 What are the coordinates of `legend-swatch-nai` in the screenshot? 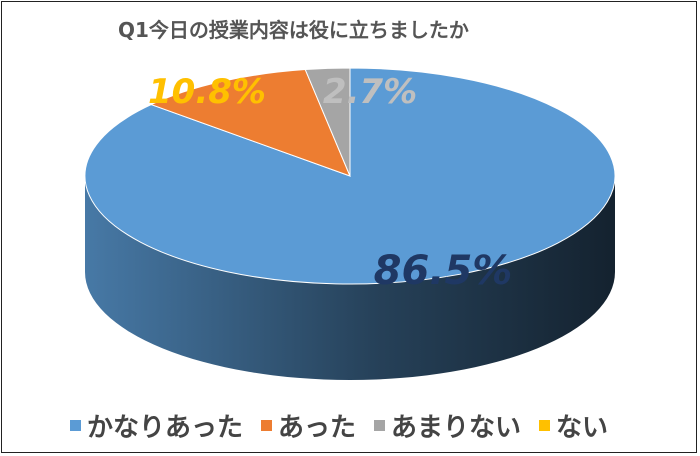 It's located at (545, 425).